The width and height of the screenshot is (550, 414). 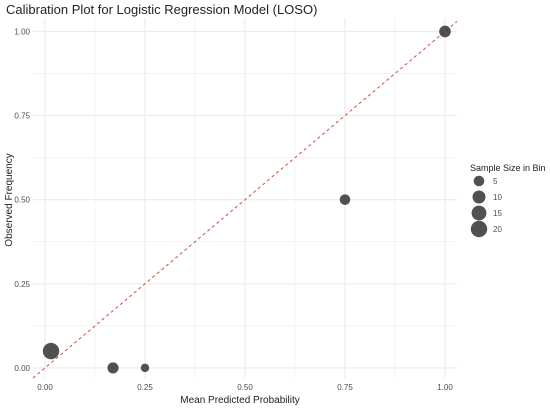 What do you see at coordinates (508, 200) in the screenshot?
I see `legend: Sample Size in Bin 5 10 15 20` at bounding box center [508, 200].